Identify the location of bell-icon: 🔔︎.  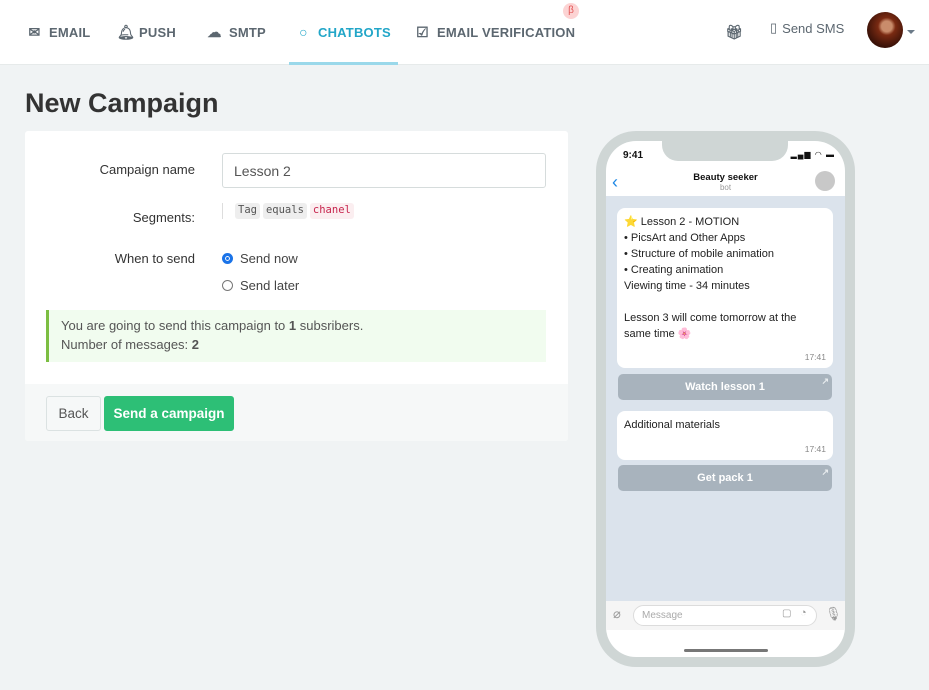
(126, 32).